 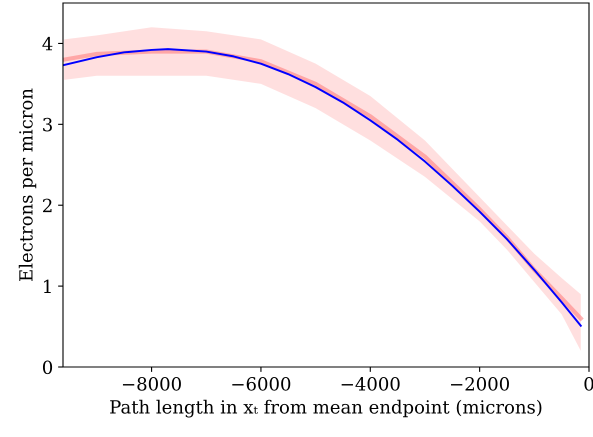 What do you see at coordinates (27, 184) in the screenshot?
I see `y-axis-title: Electrons per micron` at bounding box center [27, 184].